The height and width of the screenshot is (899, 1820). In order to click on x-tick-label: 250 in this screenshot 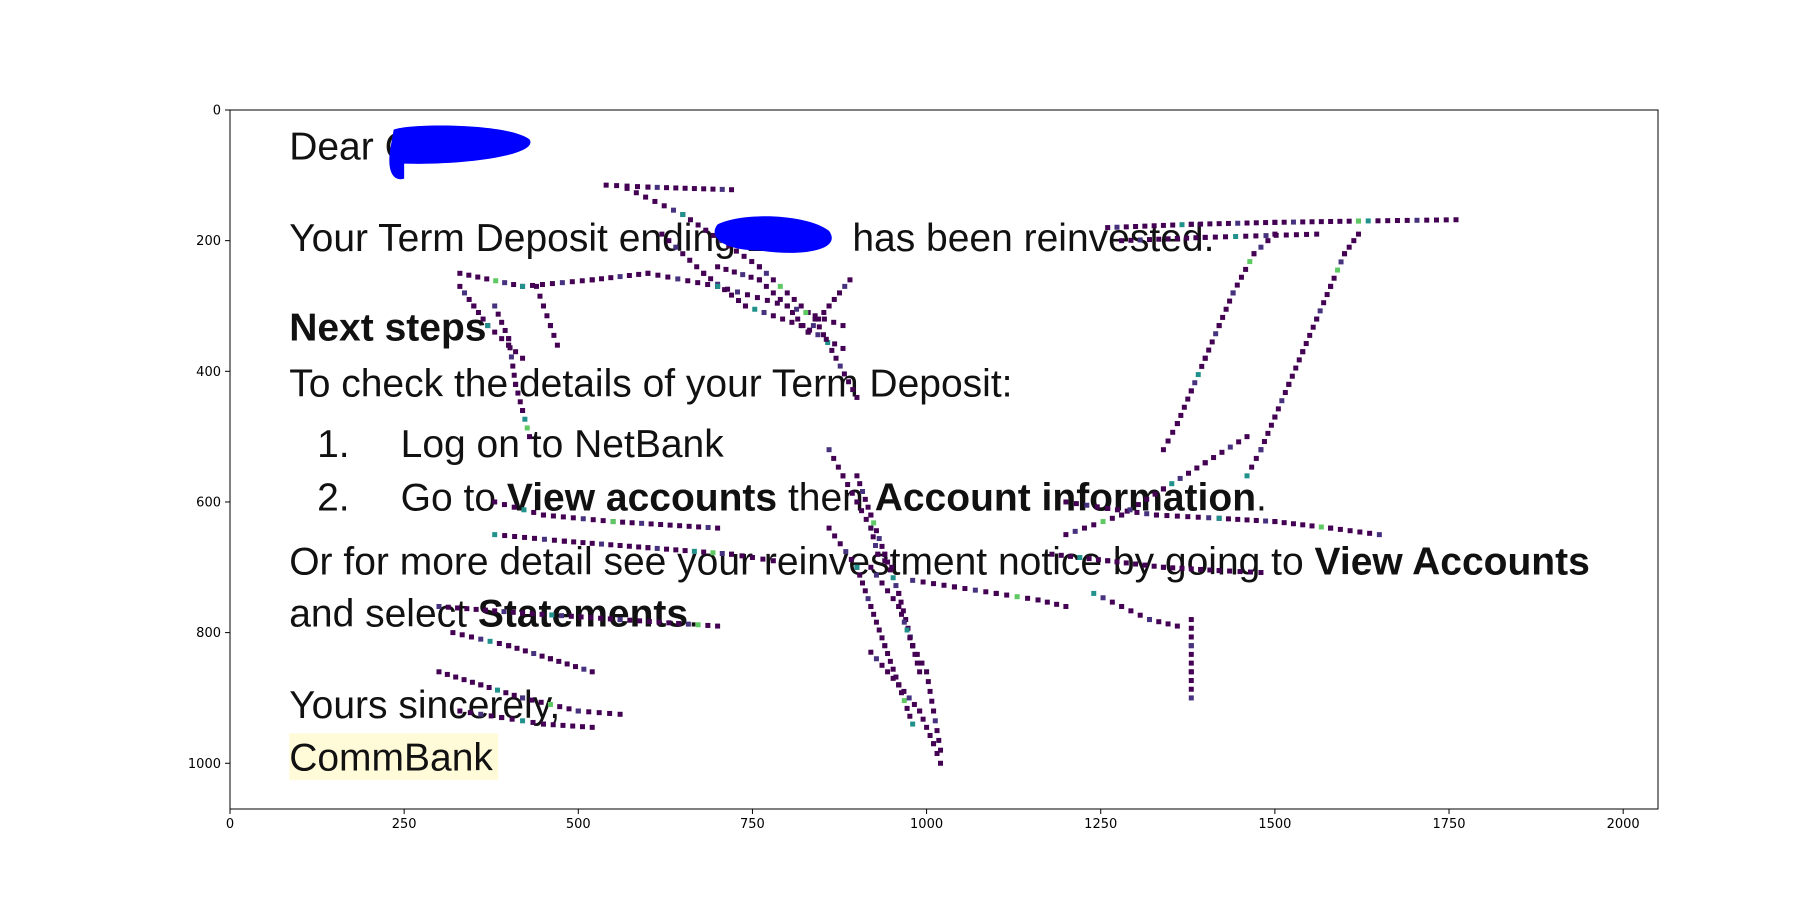, I will do `click(404, 824)`.